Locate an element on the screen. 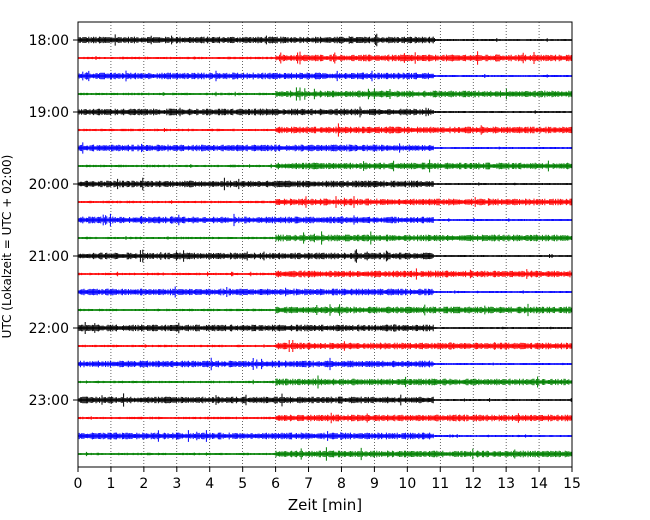 Image resolution: width=650 pixels, height=520 pixels. x-tick-label: 12 is located at coordinates (473, 484).